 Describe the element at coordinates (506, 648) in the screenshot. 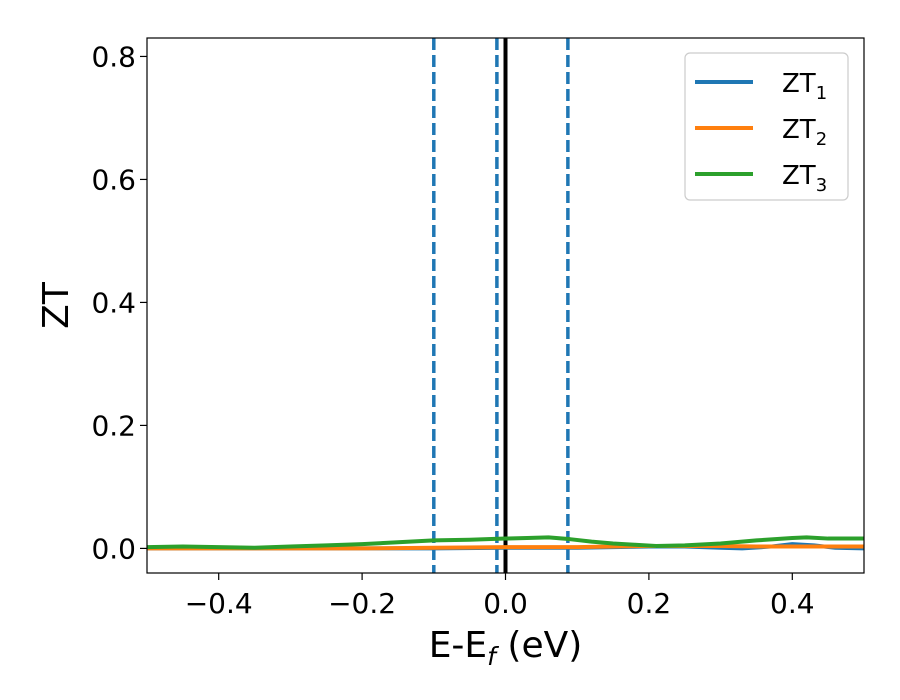

I see `x-axis-title: E-Ef (eV)` at that location.